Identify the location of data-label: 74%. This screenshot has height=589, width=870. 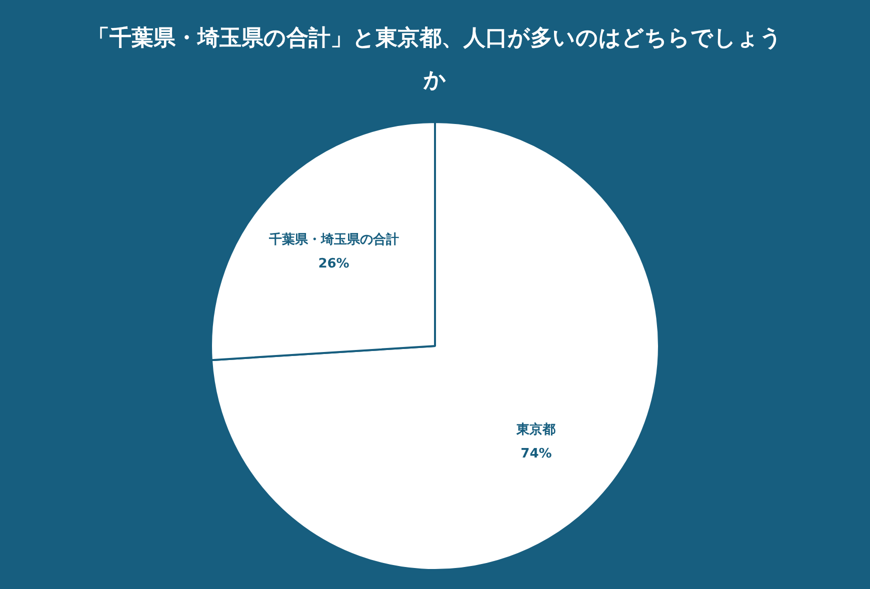
(536, 454).